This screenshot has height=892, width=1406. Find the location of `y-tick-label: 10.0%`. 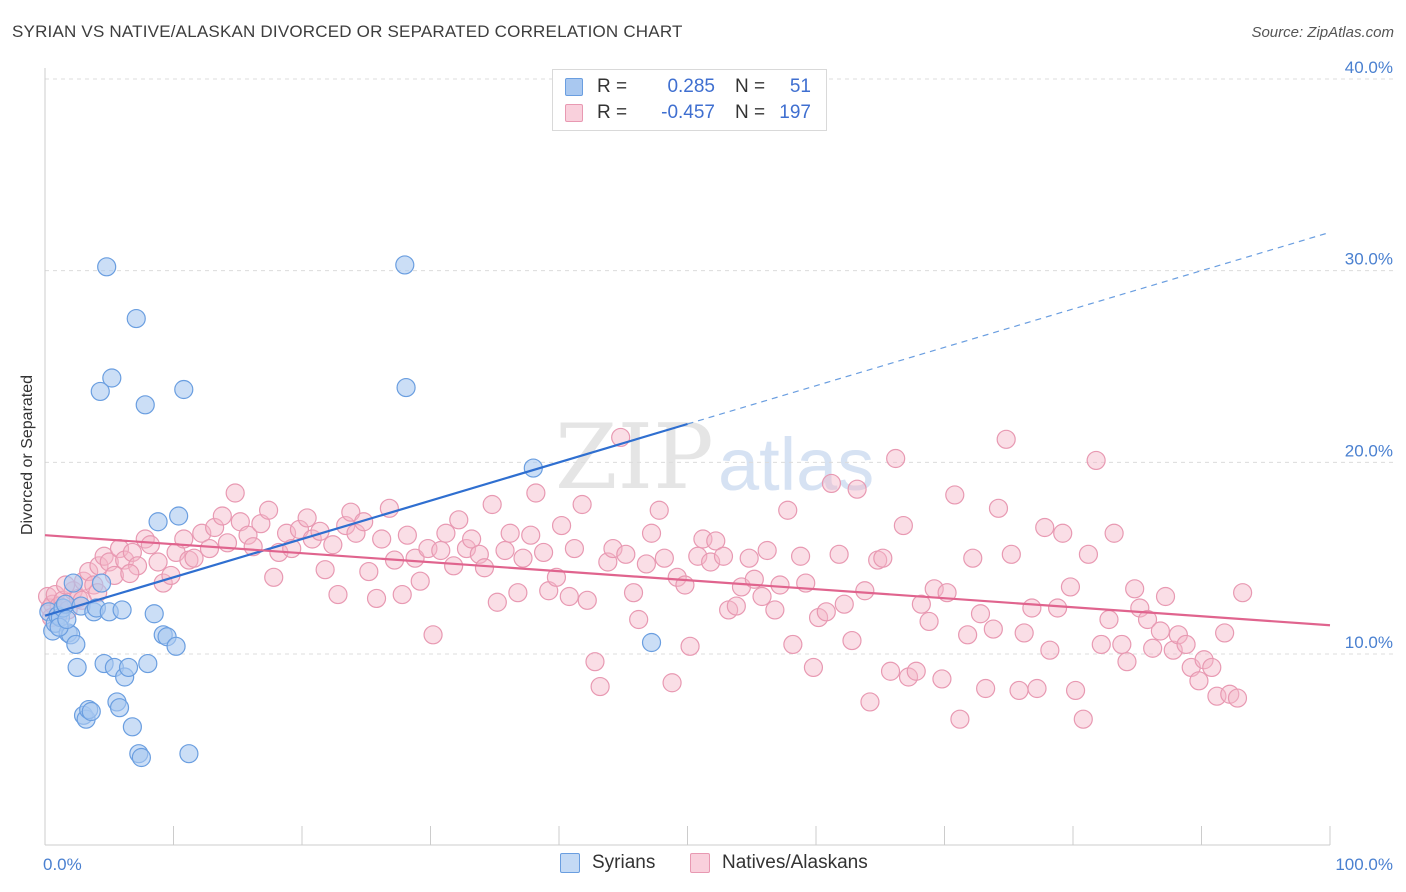

y-tick-label: 10.0% is located at coordinates (1369, 642).